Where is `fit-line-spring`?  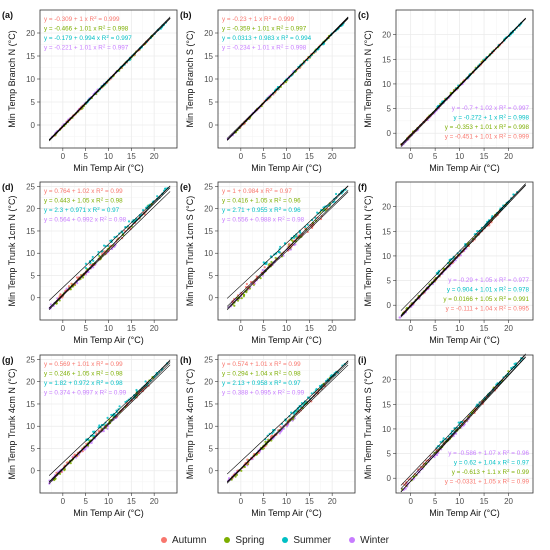 fit-line-spring is located at coordinates (463, 249).